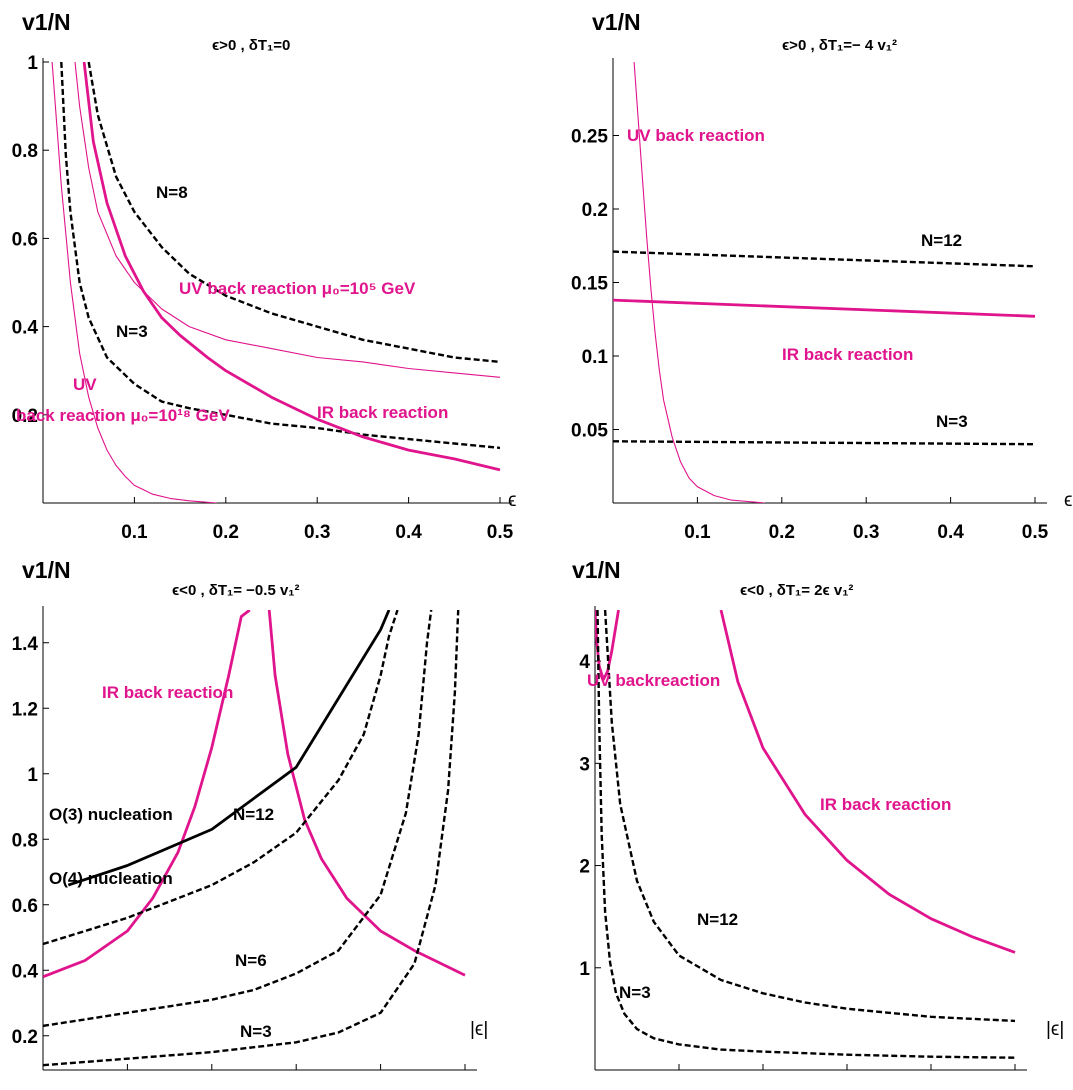 The image size is (1073, 1090). Describe the element at coordinates (236, 590) in the screenshot. I see `panel-title: ϵ<0 , δT₁= −0.5 v₁²` at that location.